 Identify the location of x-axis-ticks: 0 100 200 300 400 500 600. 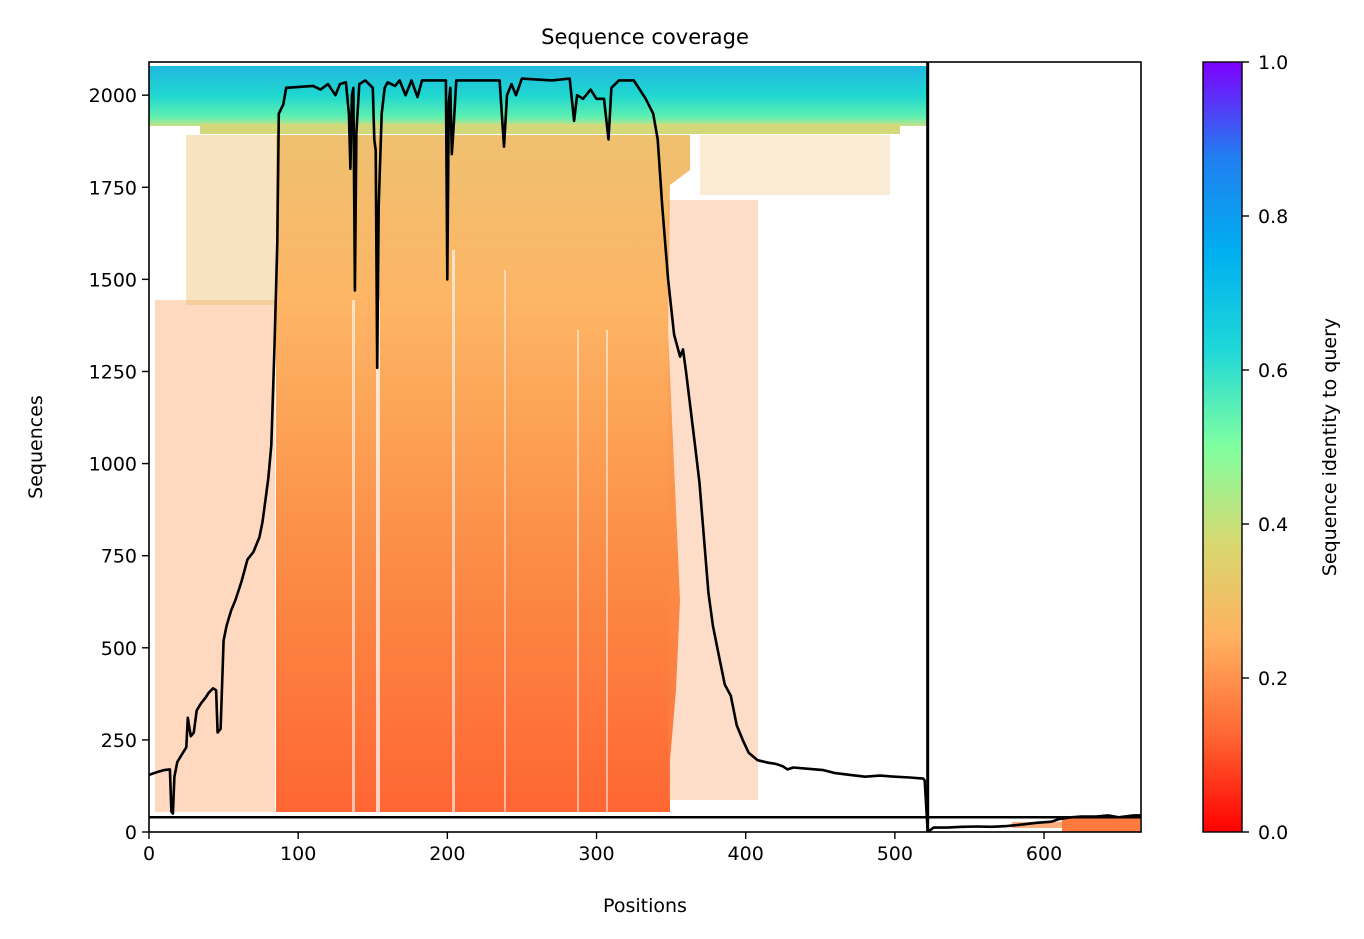
(602, 848).